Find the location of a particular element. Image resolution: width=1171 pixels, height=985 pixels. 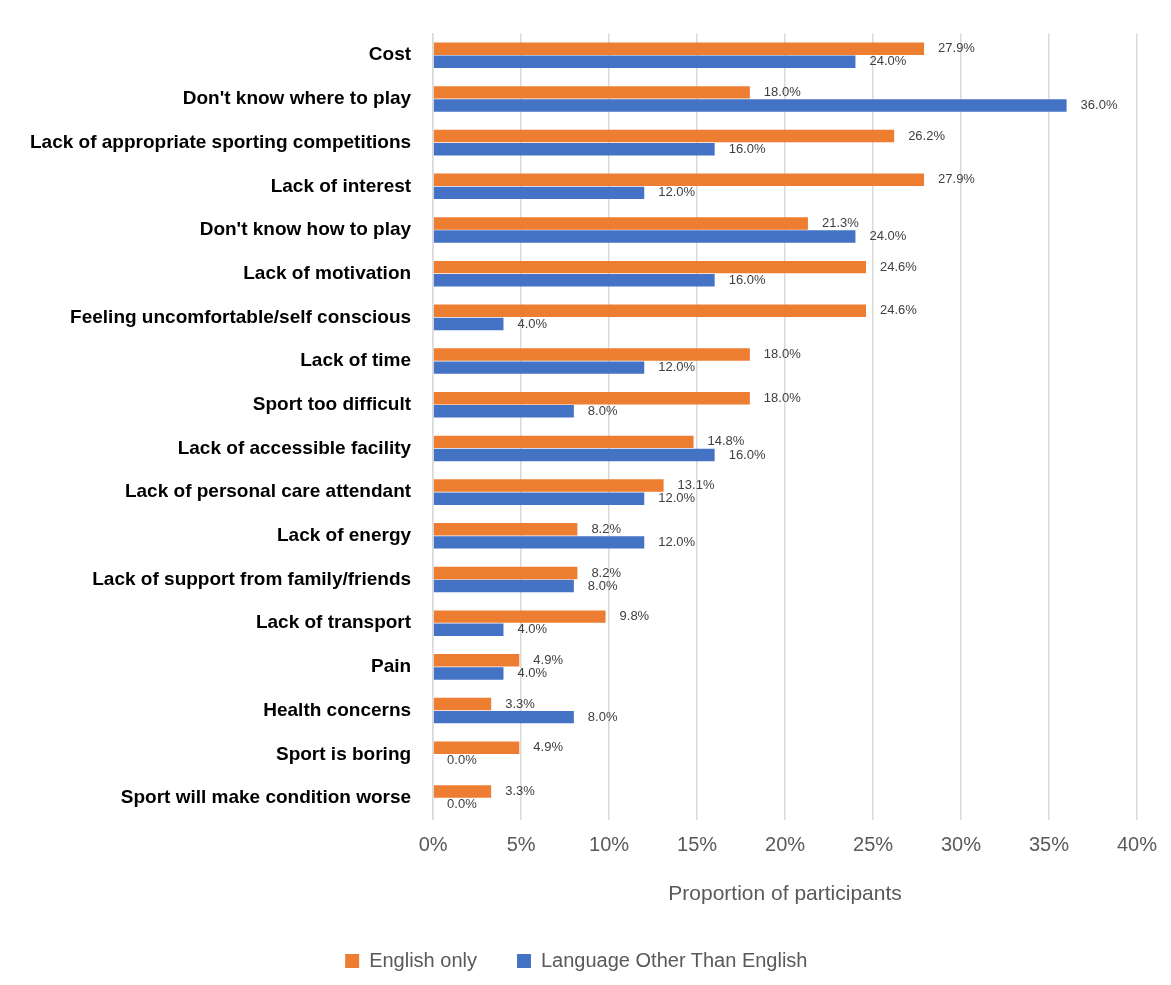

y-tick-label: Lack of motivation is located at coordinates (327, 272).